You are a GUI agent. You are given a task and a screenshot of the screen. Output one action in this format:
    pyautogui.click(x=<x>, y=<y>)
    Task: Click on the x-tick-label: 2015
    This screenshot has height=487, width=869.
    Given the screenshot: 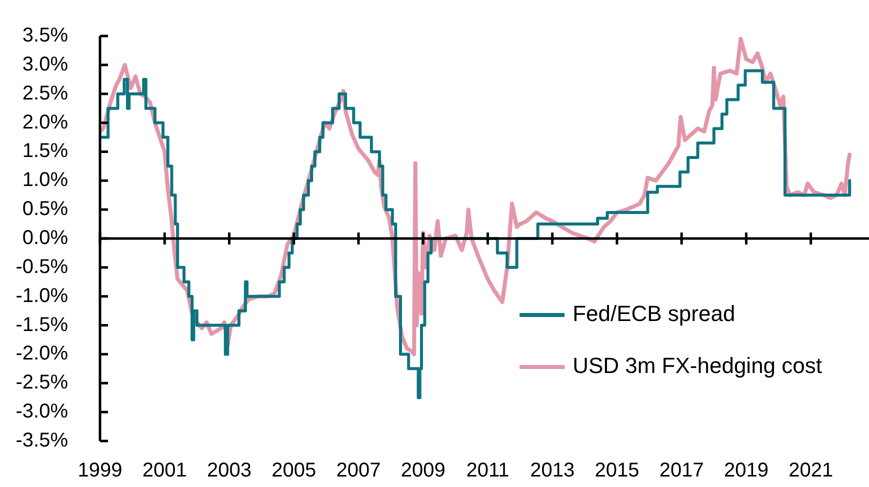 What is the action you would take?
    pyautogui.click(x=617, y=471)
    